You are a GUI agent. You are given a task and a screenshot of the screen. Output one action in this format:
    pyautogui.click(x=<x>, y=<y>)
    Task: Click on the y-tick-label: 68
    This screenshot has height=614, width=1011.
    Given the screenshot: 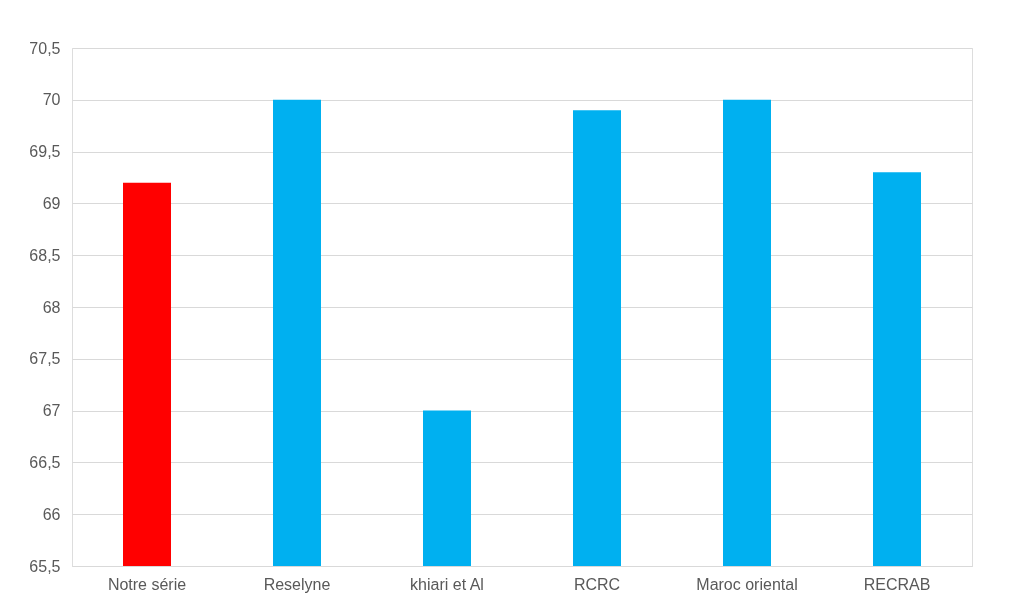 What is the action you would take?
    pyautogui.click(x=51, y=307)
    